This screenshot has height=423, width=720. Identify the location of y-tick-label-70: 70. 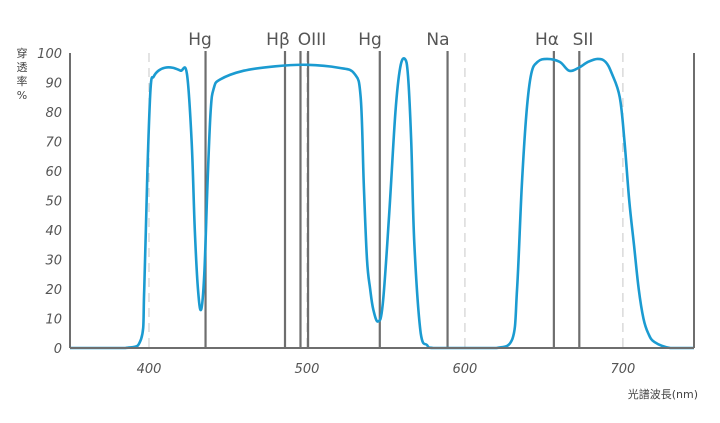
(53, 143).